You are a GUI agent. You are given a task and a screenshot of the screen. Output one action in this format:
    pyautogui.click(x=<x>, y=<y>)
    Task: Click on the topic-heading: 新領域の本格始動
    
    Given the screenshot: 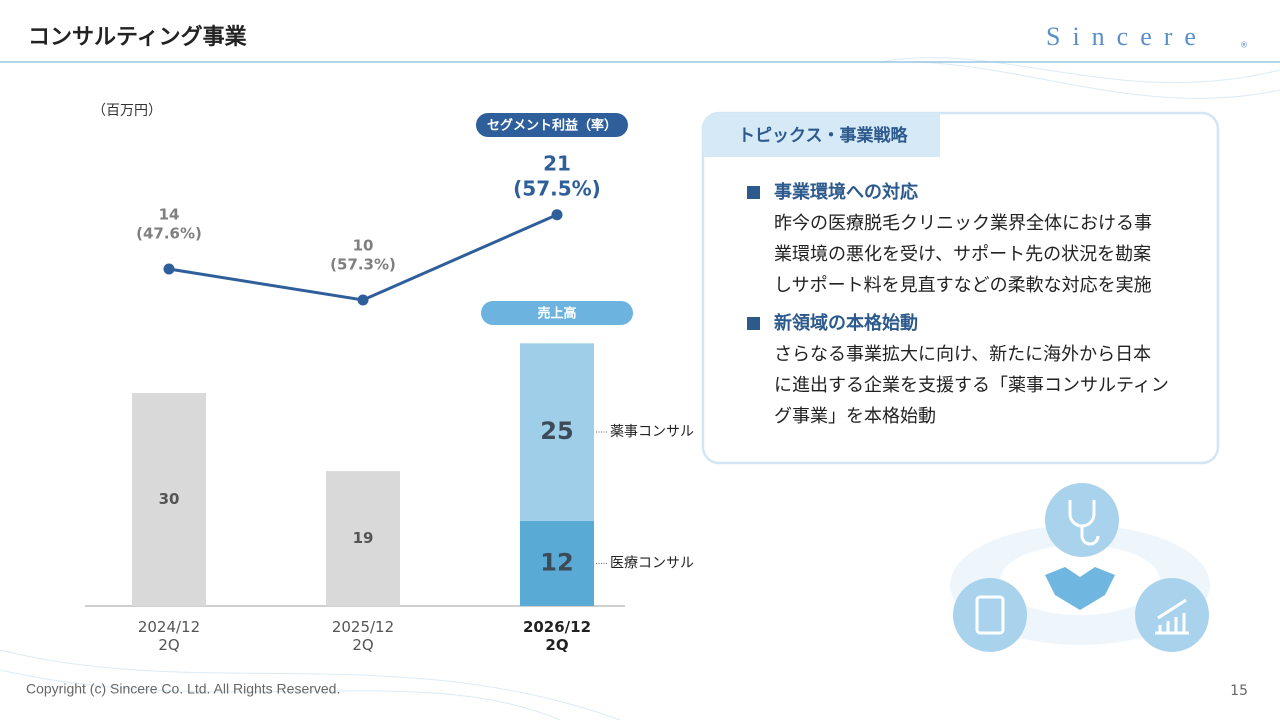 What is the action you would take?
    pyautogui.click(x=846, y=323)
    